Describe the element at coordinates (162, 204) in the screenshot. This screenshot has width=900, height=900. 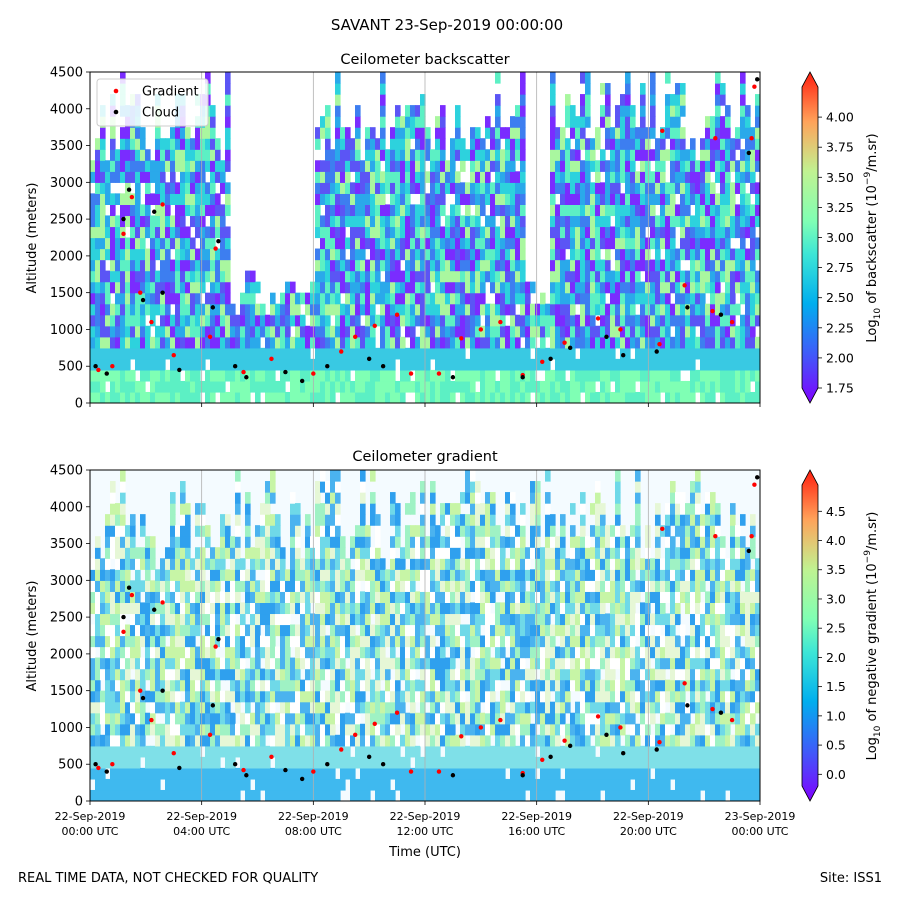
I see `gradient-point` at that location.